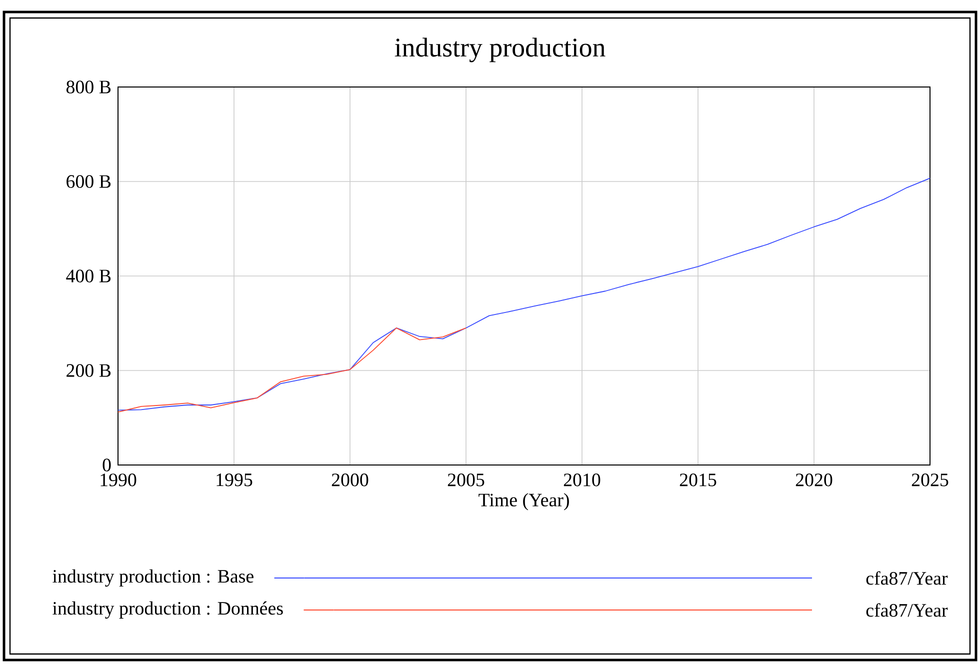 The width and height of the screenshot is (980, 664). I want to click on x-tick-label: 2020, so click(814, 480).